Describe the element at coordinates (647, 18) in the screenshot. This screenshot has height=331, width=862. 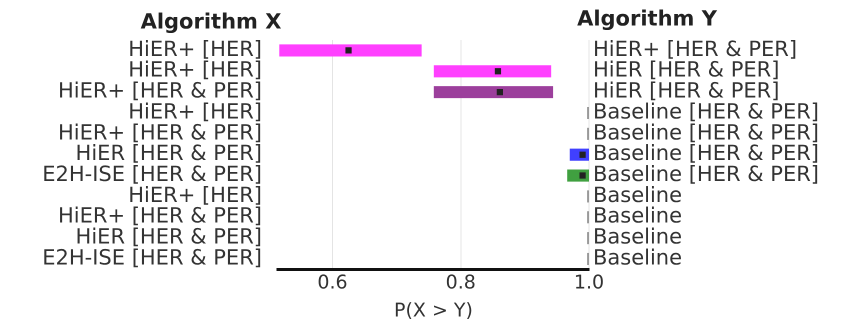
I see `y2-axis-title: Algorithm Y` at that location.